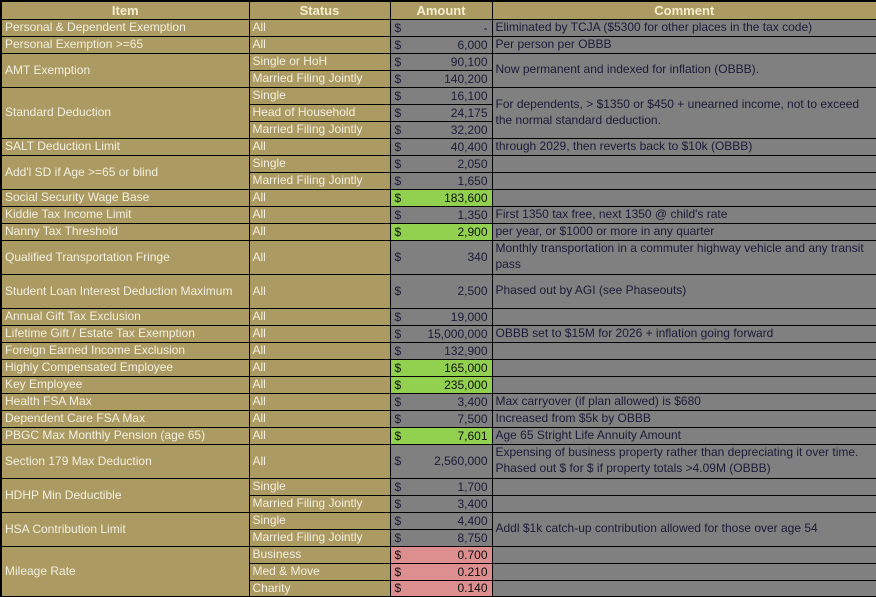 The image size is (876, 597). What do you see at coordinates (125, 146) in the screenshot?
I see `item-cell: SALT Deduction Limit` at bounding box center [125, 146].